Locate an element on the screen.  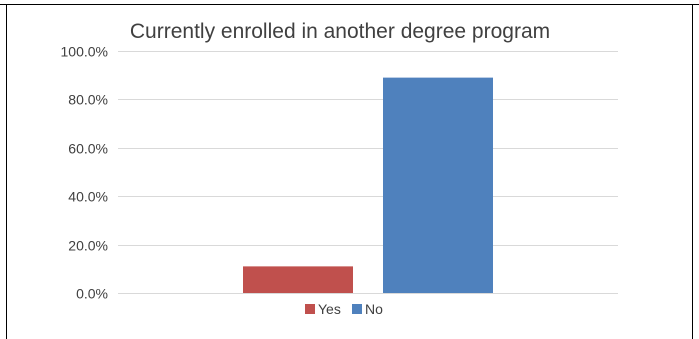
legend-label-yes: Yes is located at coordinates (329, 309).